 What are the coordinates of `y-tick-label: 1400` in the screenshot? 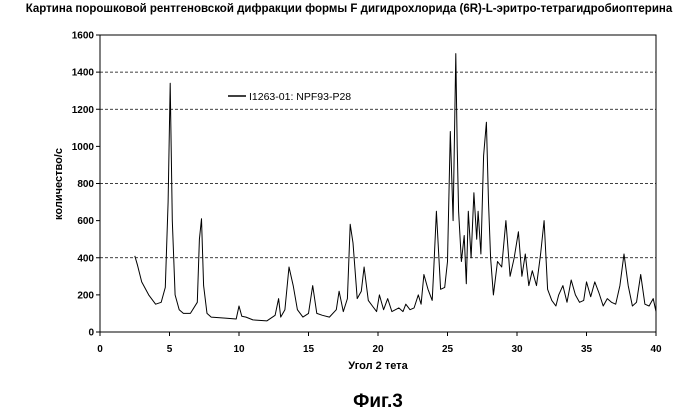 It's located at (83, 73).